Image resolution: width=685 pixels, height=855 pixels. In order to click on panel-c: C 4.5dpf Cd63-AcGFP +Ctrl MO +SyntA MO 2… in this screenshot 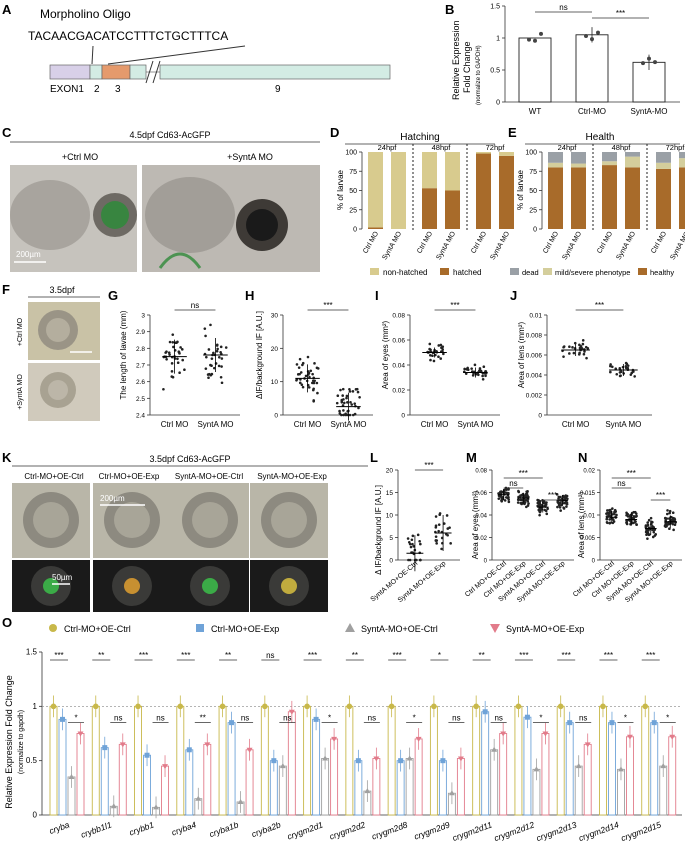, I will do `click(161, 198)`.